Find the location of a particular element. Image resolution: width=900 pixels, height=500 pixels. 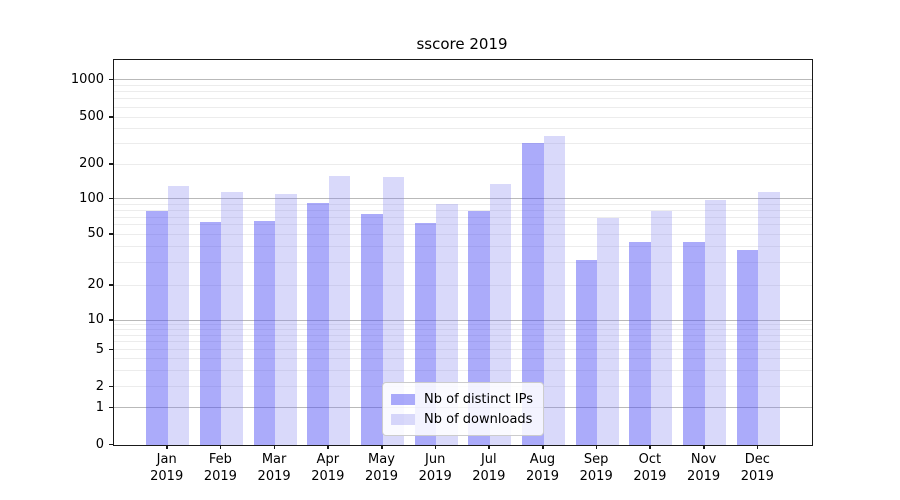

y-tick-label: 1 is located at coordinates (99, 407).